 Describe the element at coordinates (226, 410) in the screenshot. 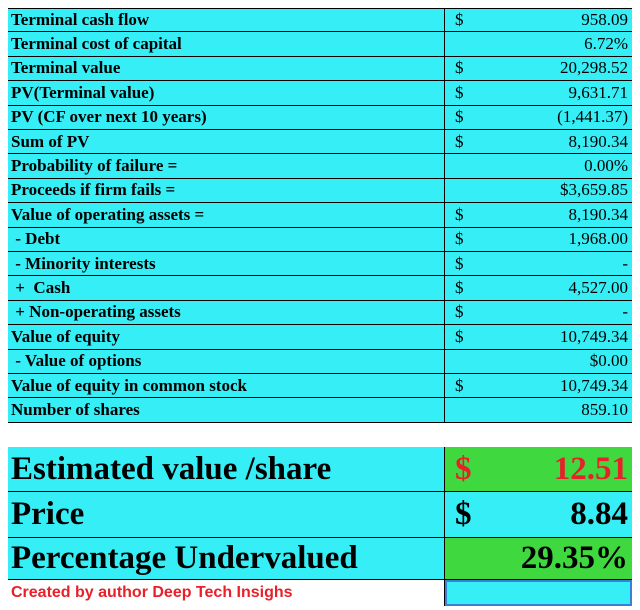

I see `row-label: Number of shares` at that location.